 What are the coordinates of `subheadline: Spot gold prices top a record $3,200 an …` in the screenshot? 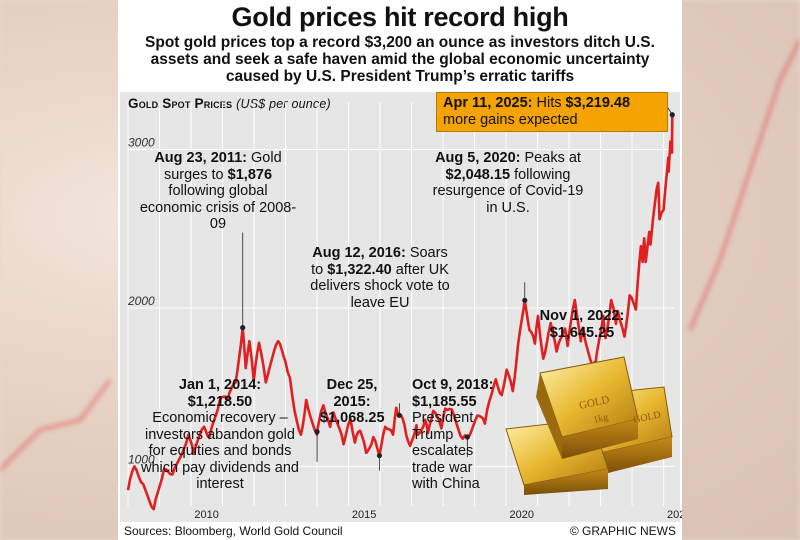 It's located at (400, 59).